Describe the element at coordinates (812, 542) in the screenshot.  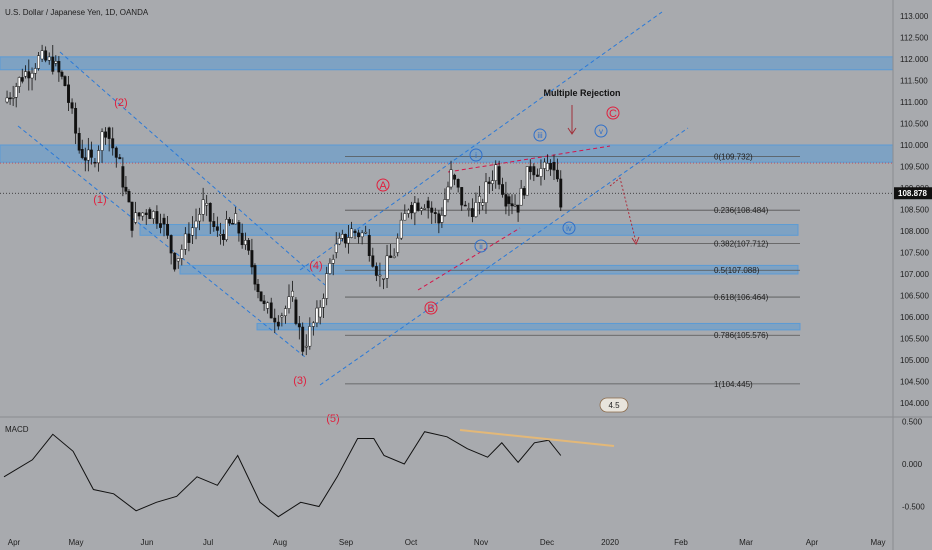
I see `time-tick-label: Apr` at that location.